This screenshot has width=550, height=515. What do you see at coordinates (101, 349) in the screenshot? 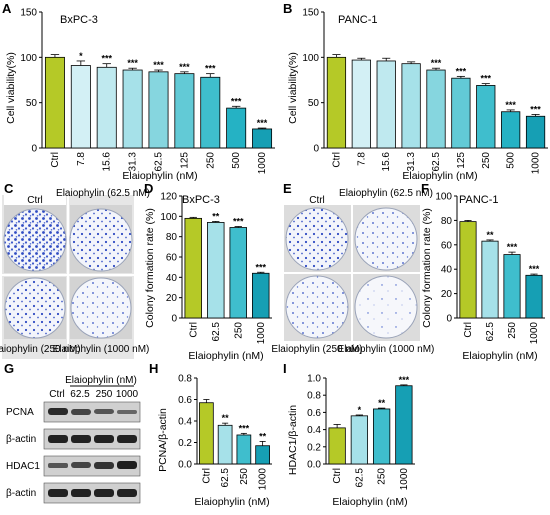
I see `dish-label-1000: Elaiophylin (1000 nM)` at bounding box center [101, 349].